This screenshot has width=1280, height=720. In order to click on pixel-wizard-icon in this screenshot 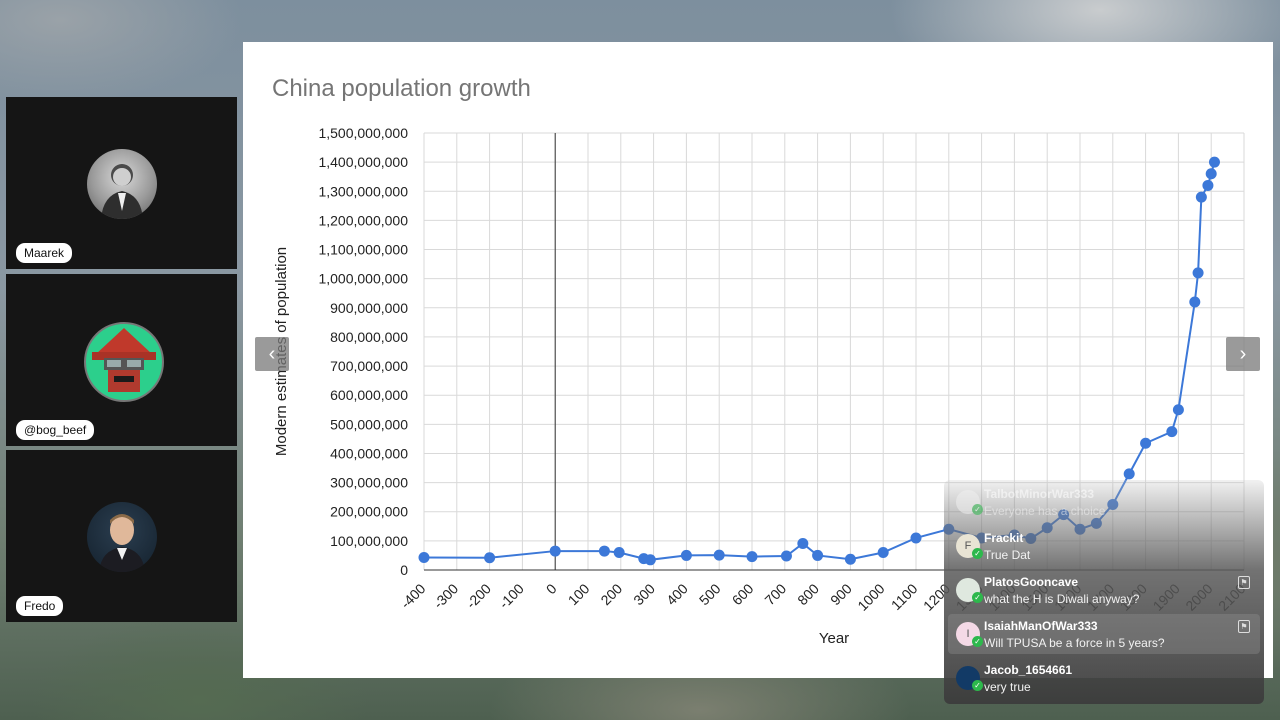, I will do `click(123, 362)`.